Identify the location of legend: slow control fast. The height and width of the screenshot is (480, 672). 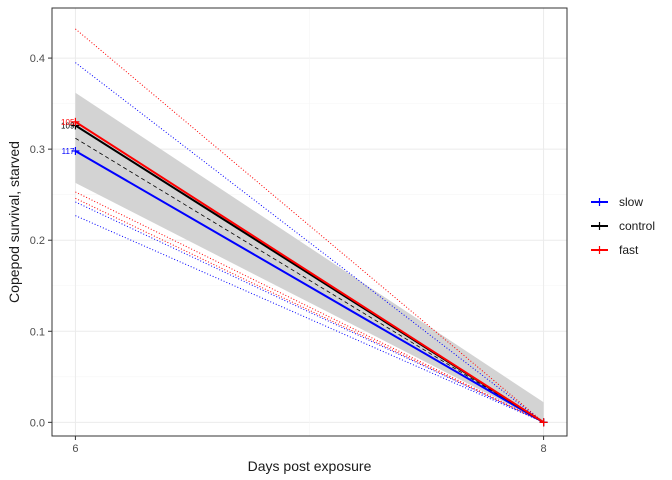
(623, 226).